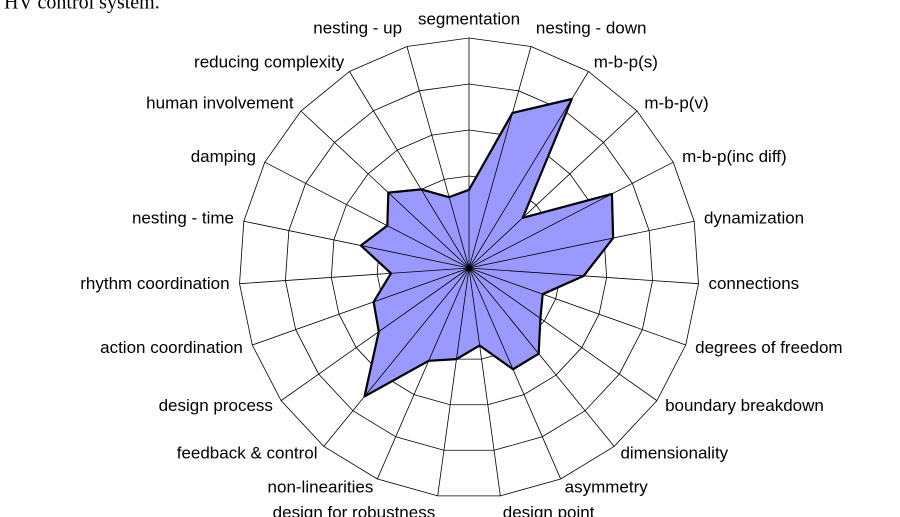  What do you see at coordinates (223, 156) in the screenshot?
I see `axis-label: damping` at bounding box center [223, 156].